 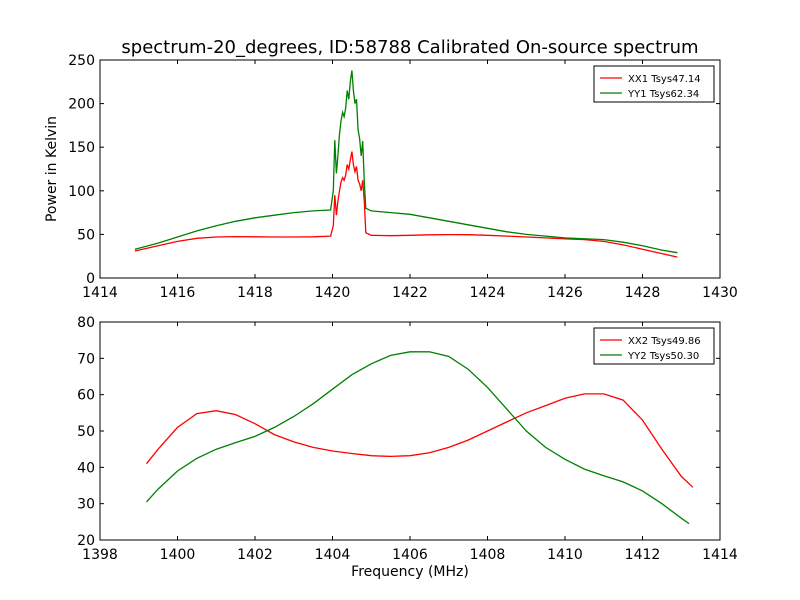 I want to click on legend-label: XX2 Tsys49.86, so click(x=664, y=341).